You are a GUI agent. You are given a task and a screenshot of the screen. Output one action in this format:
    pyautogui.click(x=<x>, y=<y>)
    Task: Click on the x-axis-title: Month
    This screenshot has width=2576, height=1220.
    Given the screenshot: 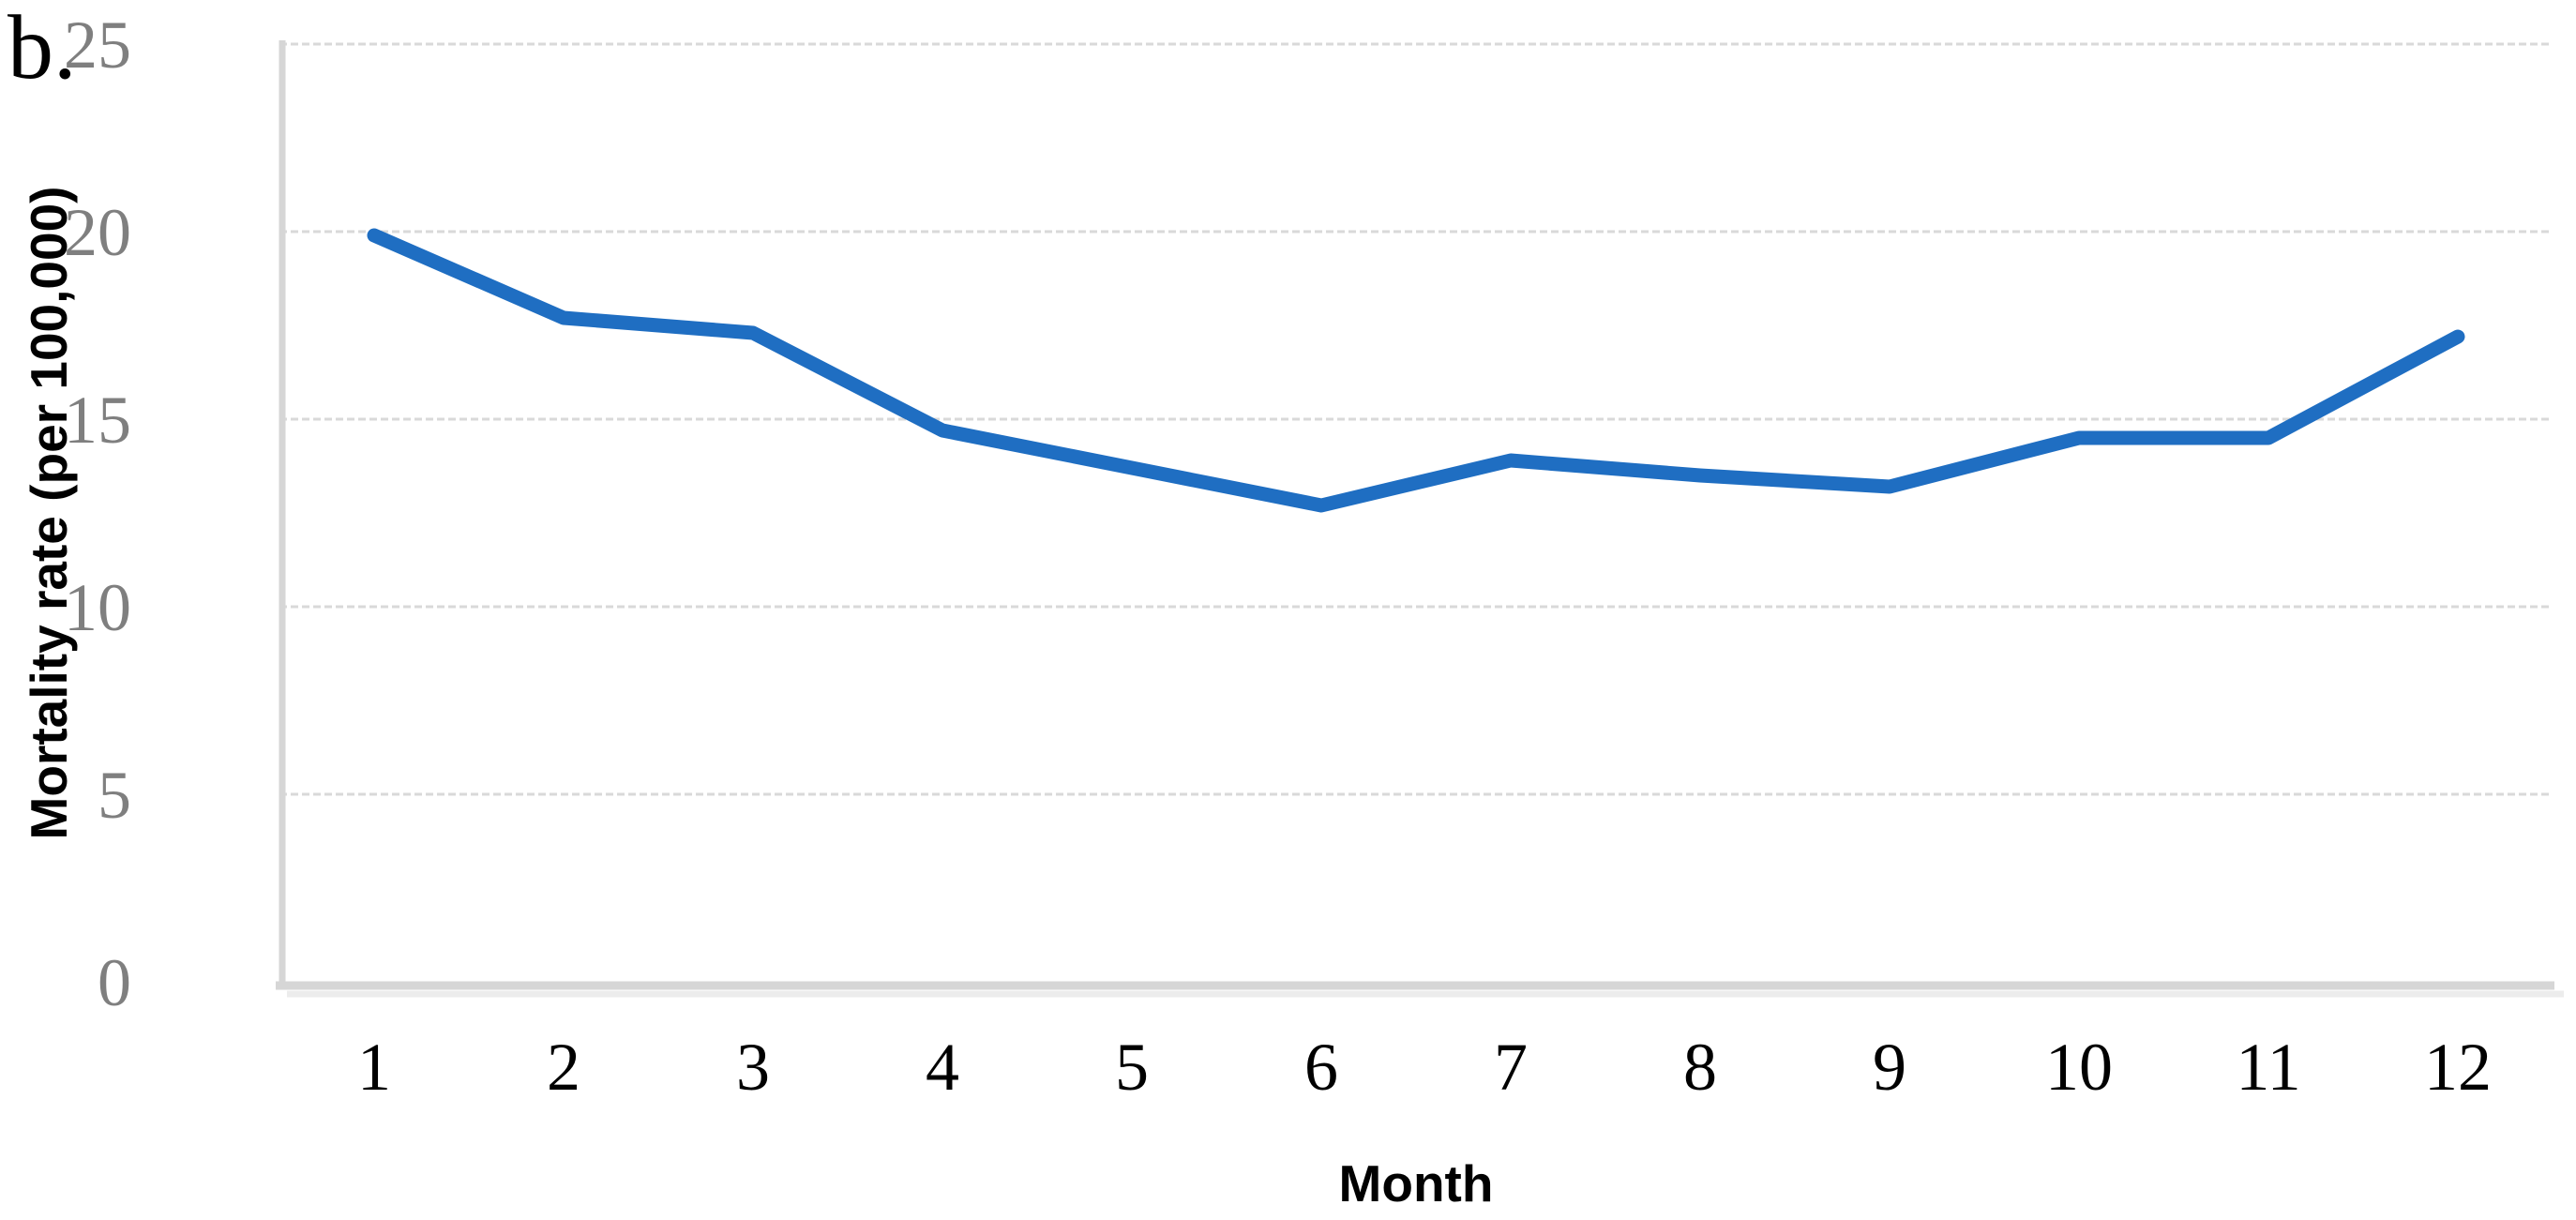 What is the action you would take?
    pyautogui.click(x=1416, y=1183)
    